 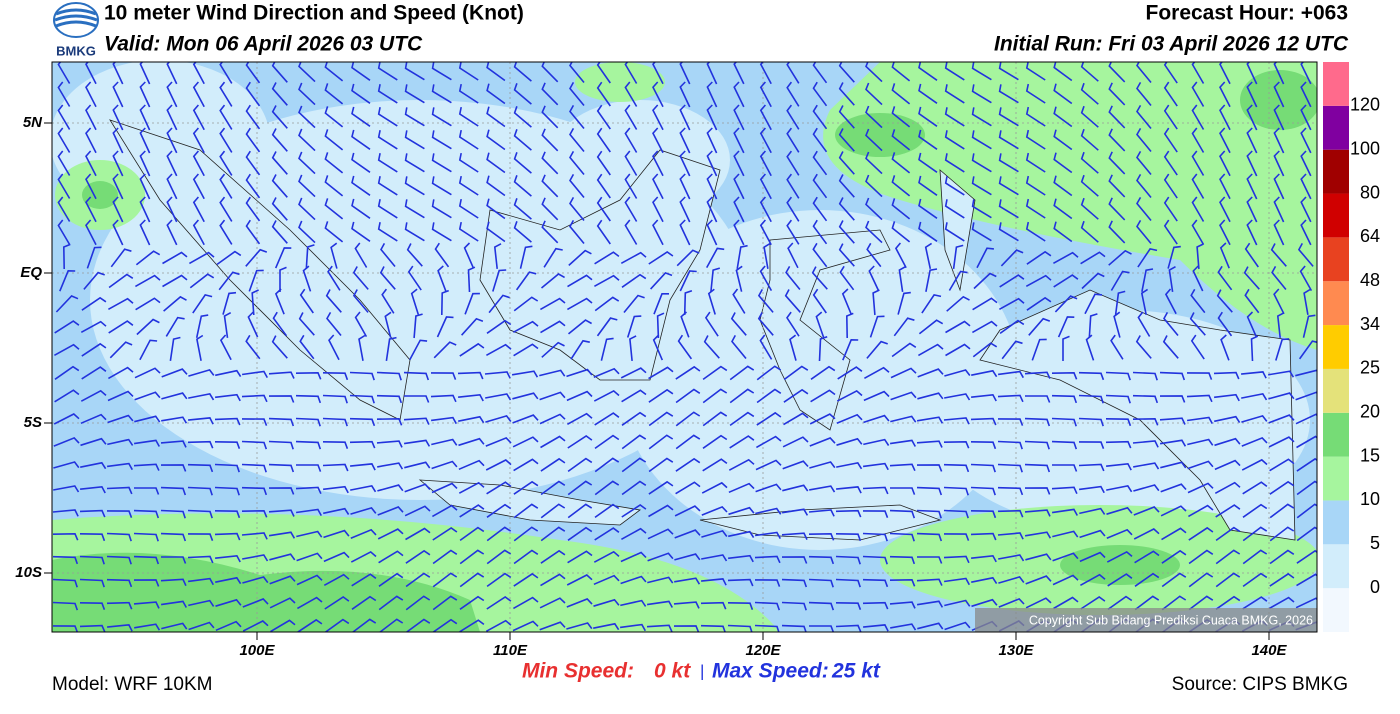 What do you see at coordinates (76, 50) in the screenshot?
I see `logo-text: BMKG` at bounding box center [76, 50].